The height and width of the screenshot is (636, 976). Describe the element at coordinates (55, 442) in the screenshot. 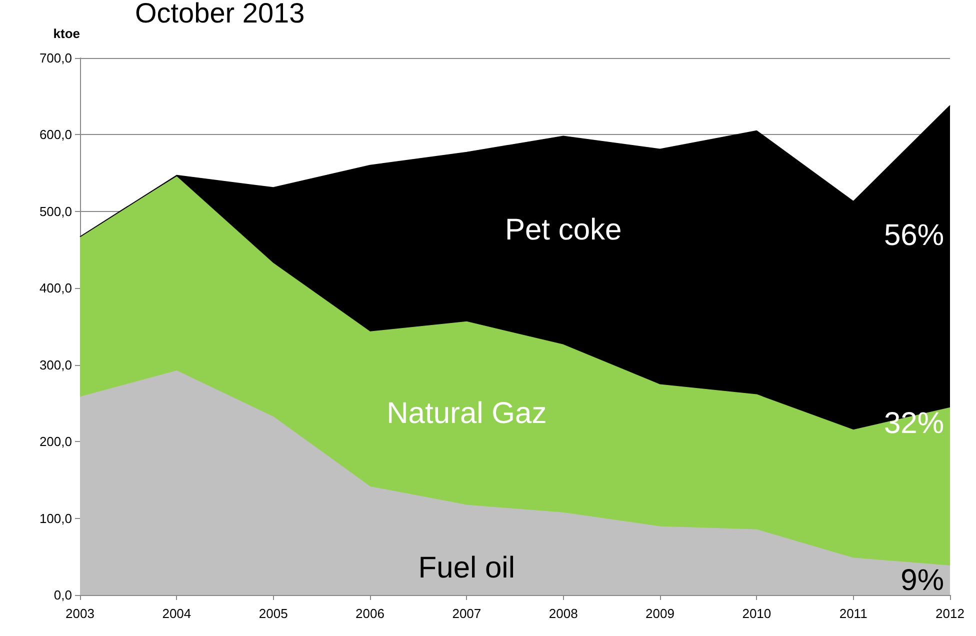

I see `y-tick-label: 200,0` at that location.